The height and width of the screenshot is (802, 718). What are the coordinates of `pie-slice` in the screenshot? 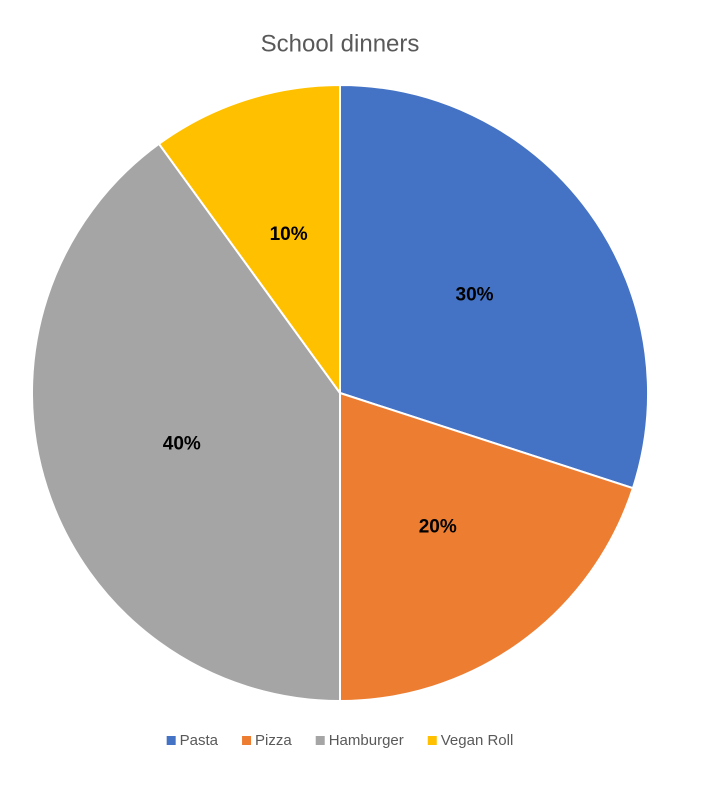 It's located at (249, 240).